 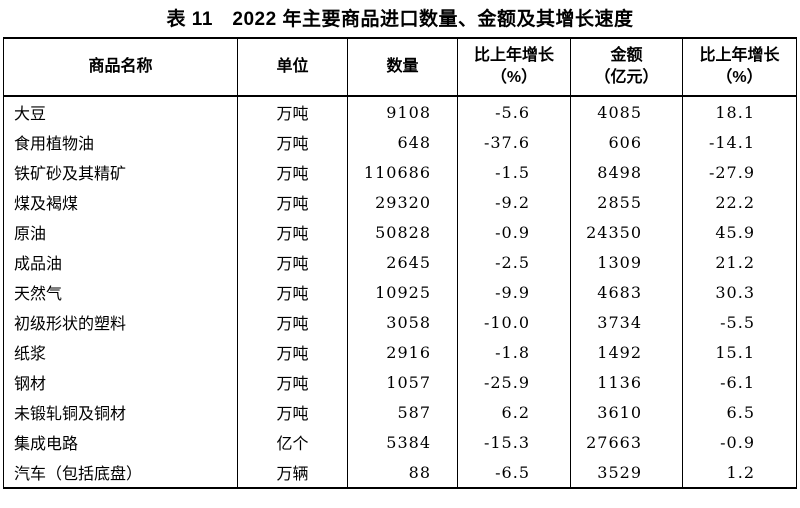 I want to click on commodity-name-cell: 煤及褐煤, so click(x=120, y=202).